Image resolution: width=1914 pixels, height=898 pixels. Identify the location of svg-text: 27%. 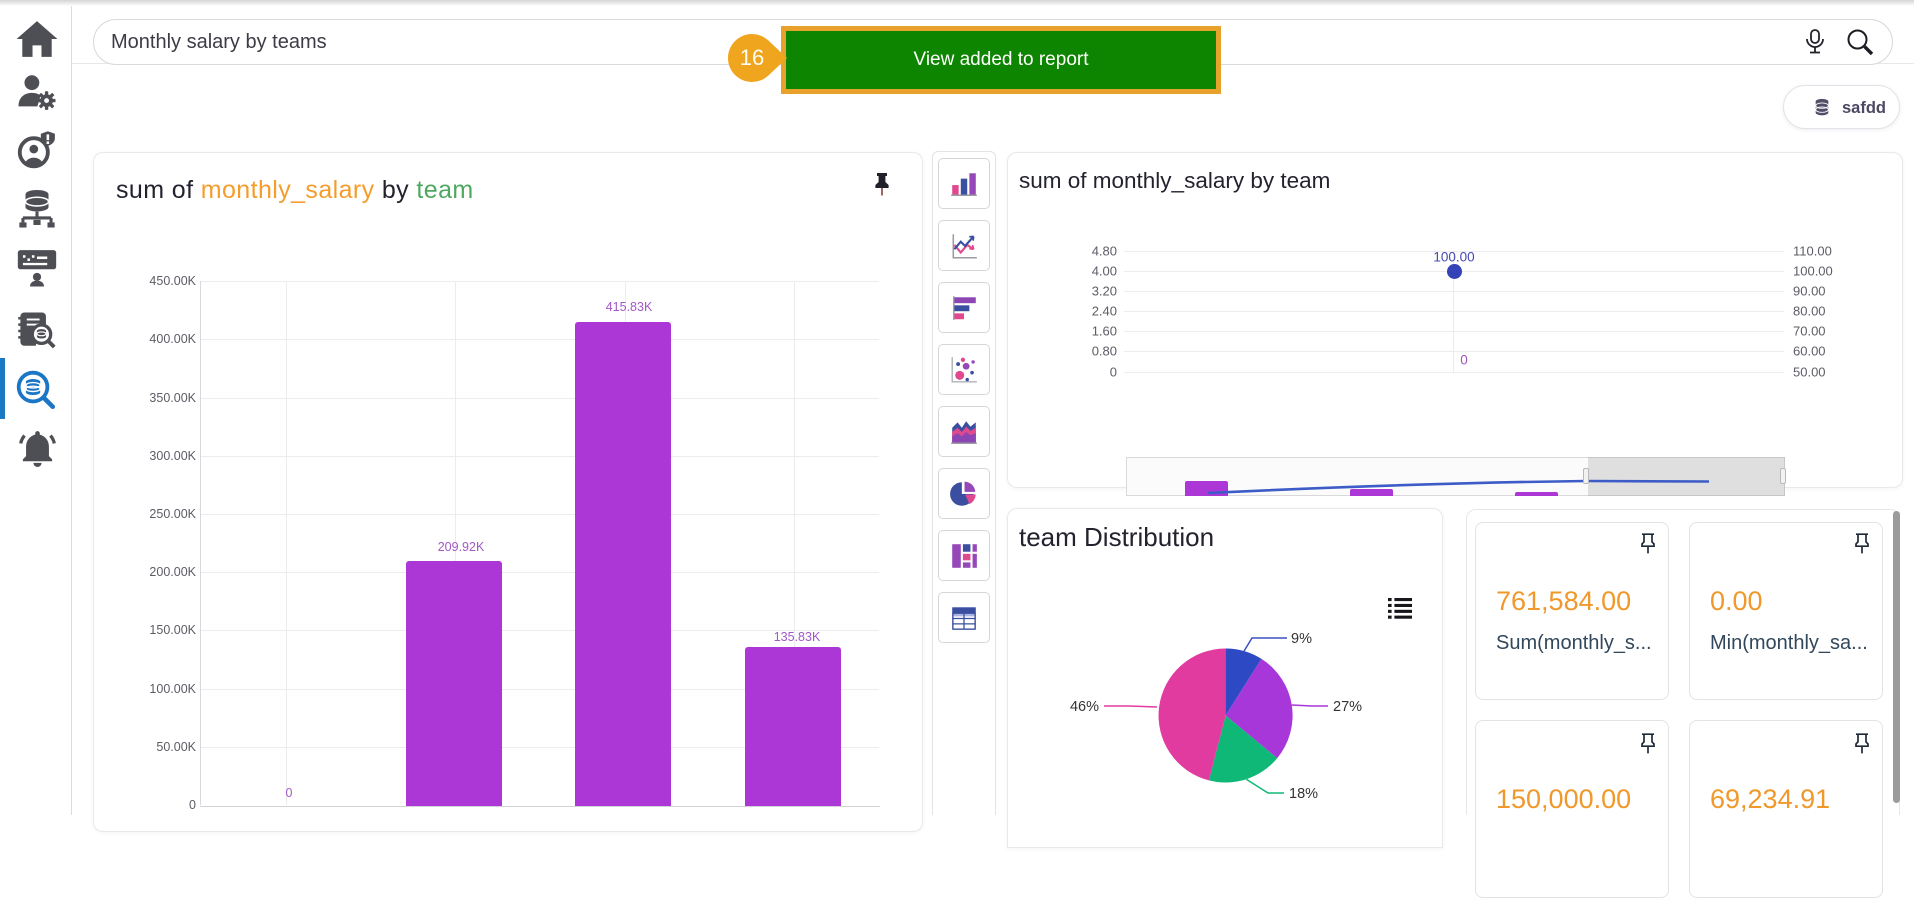
(1347, 707).